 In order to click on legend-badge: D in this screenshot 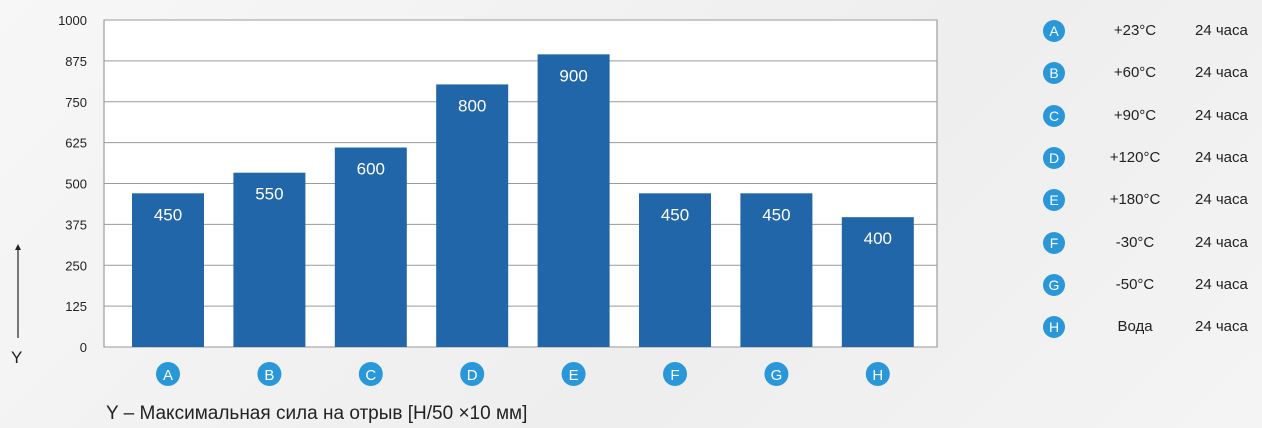, I will do `click(1054, 157)`.